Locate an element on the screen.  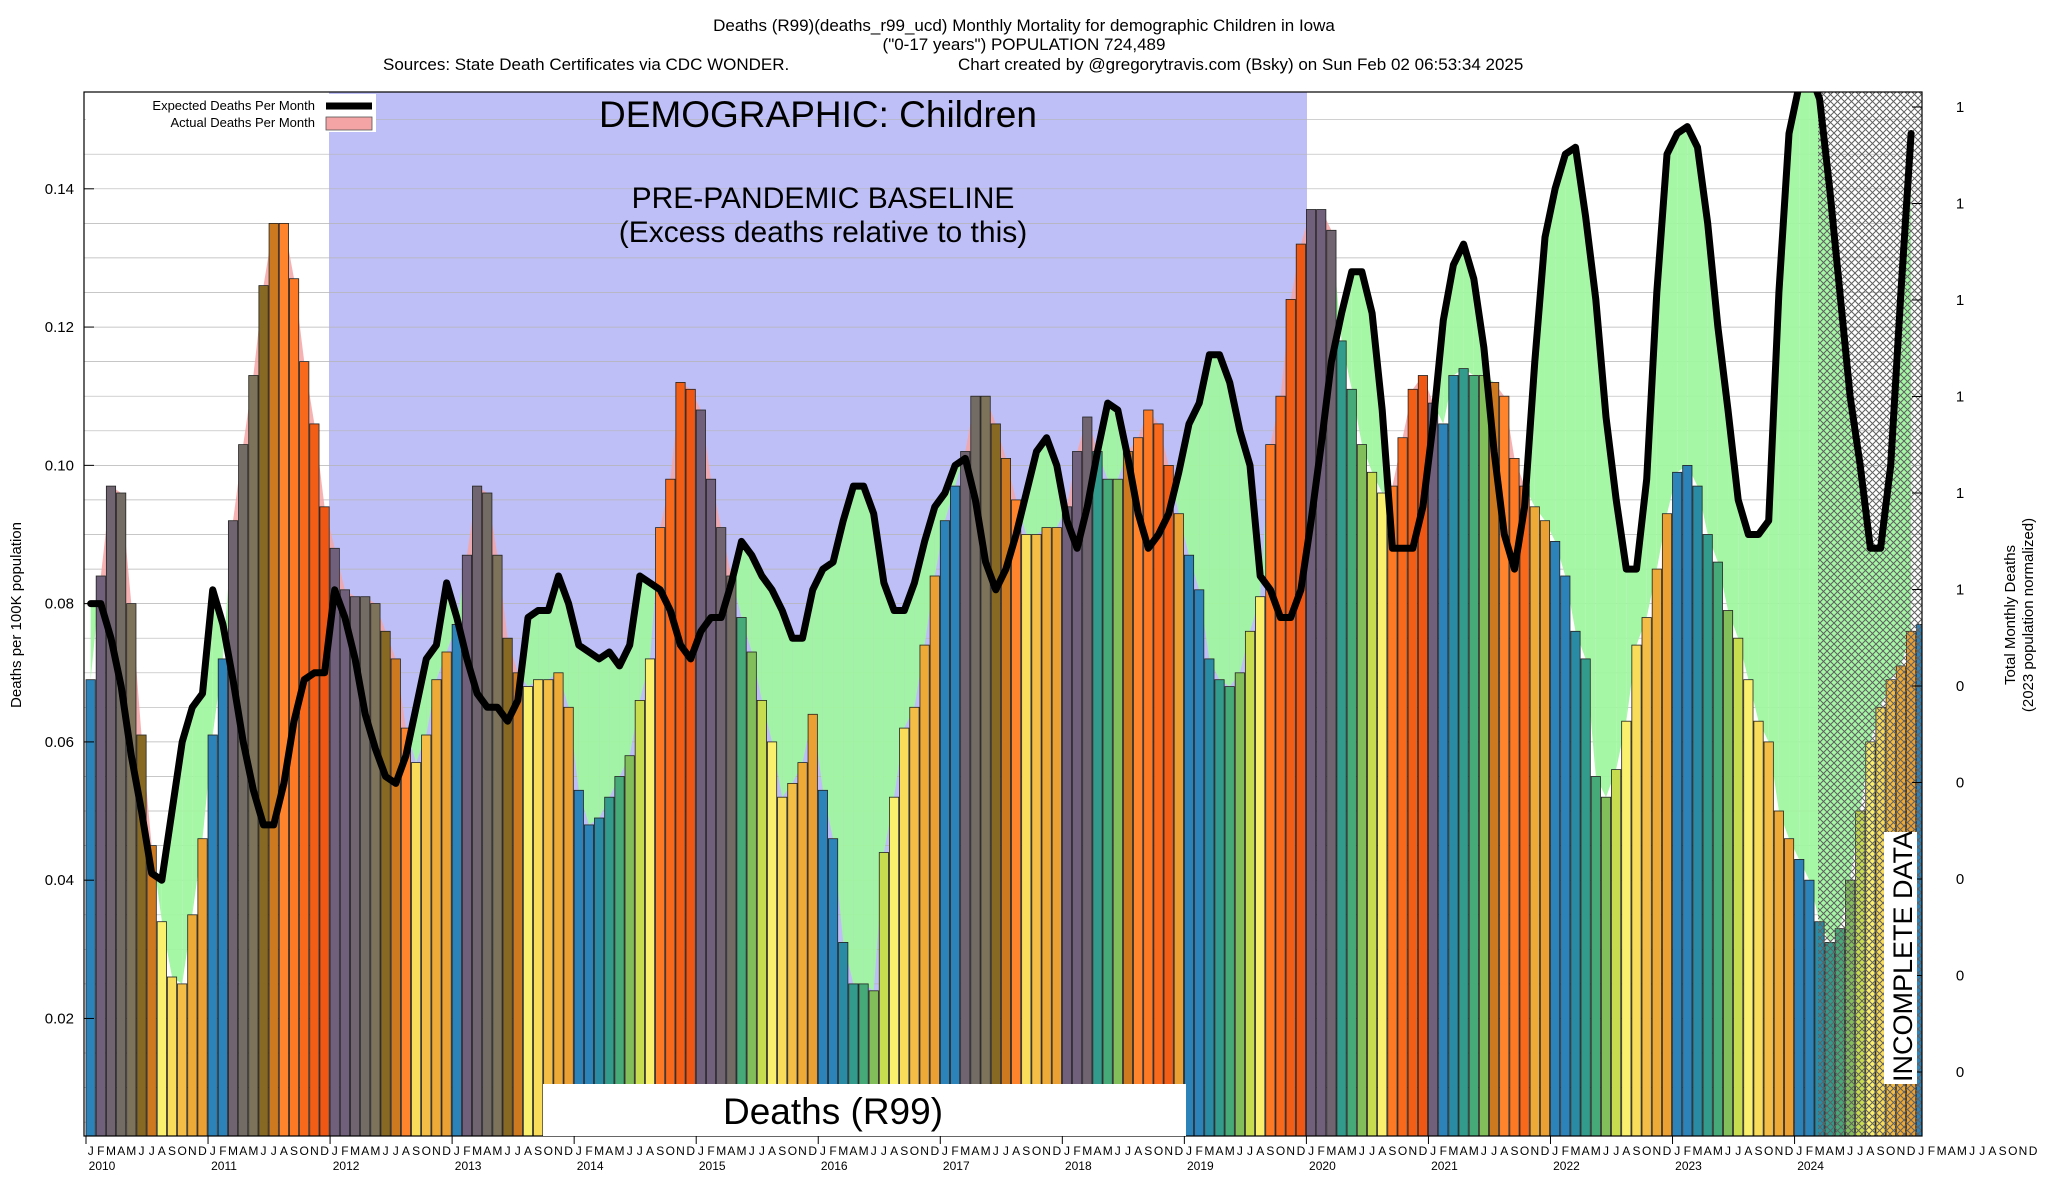
right-tick-label: 1 is located at coordinates (1960, 300).